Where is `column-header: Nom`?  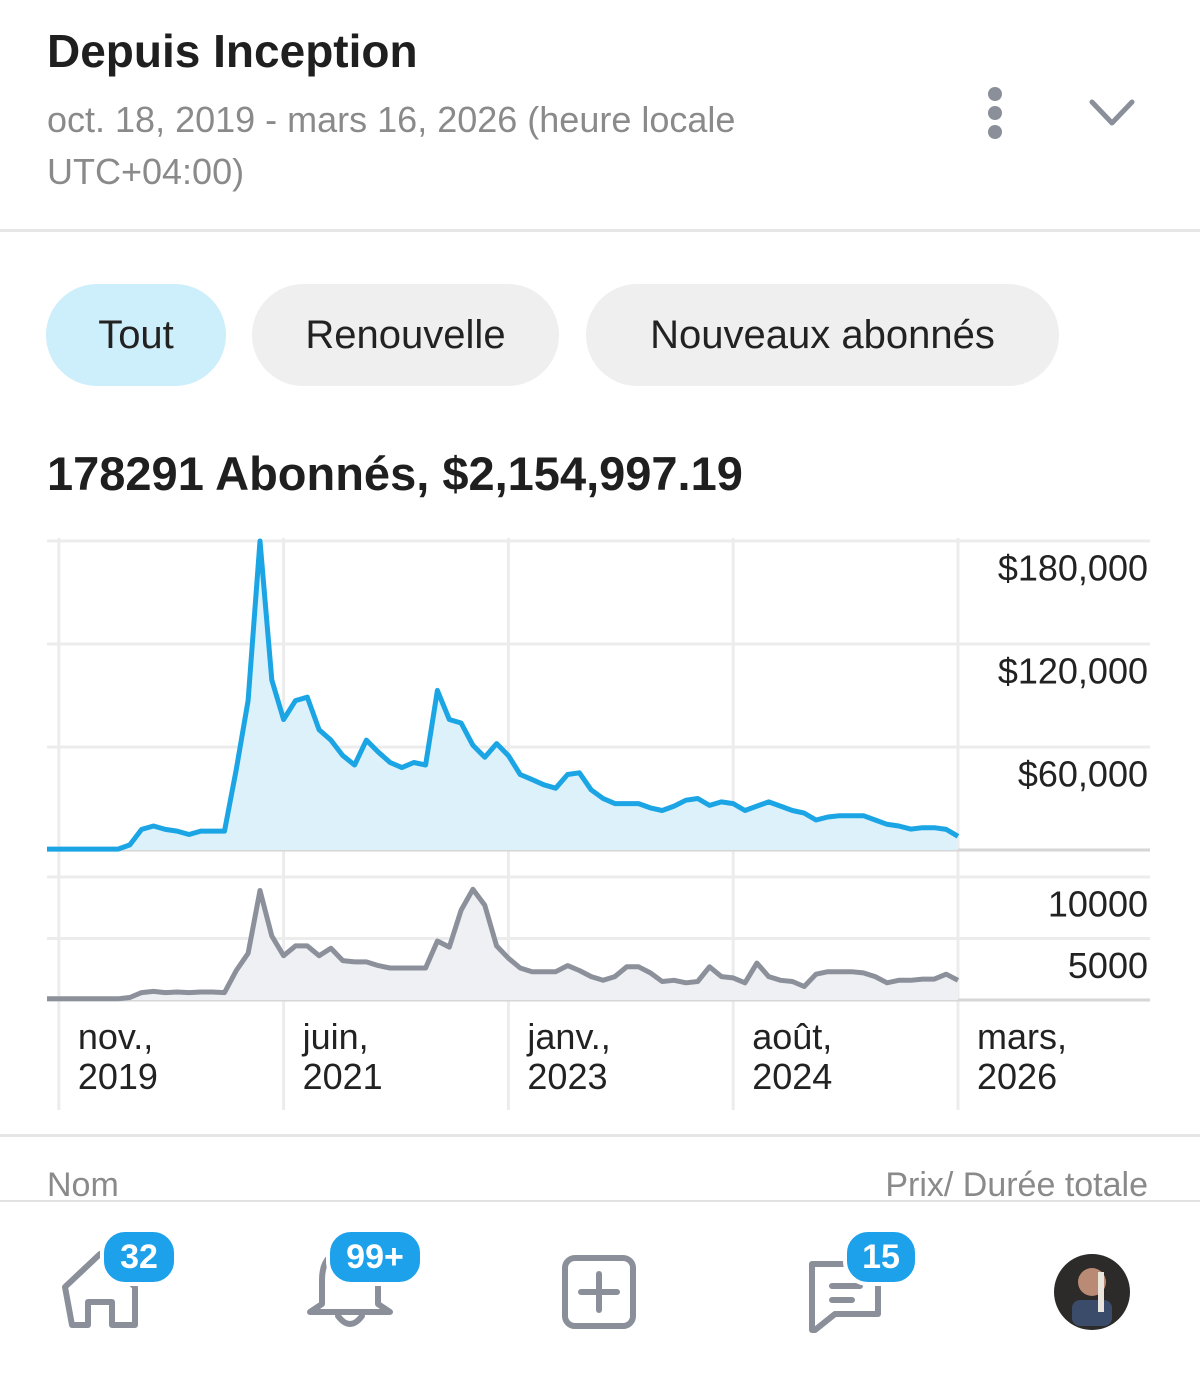
column-header: Nom is located at coordinates (83, 1185).